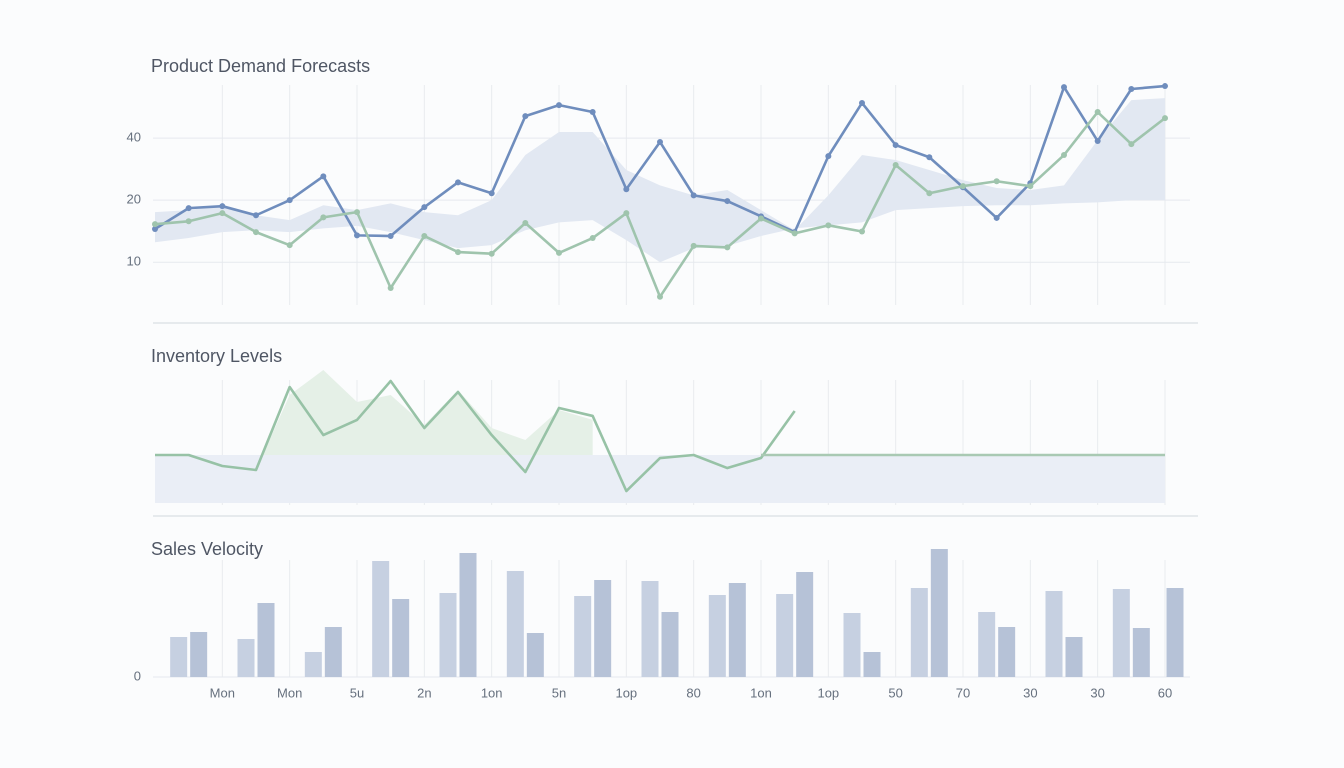 Image resolution: width=1344 pixels, height=768 pixels. Describe the element at coordinates (424, 692) in the screenshot. I see `x-tick-label: 2n` at that location.